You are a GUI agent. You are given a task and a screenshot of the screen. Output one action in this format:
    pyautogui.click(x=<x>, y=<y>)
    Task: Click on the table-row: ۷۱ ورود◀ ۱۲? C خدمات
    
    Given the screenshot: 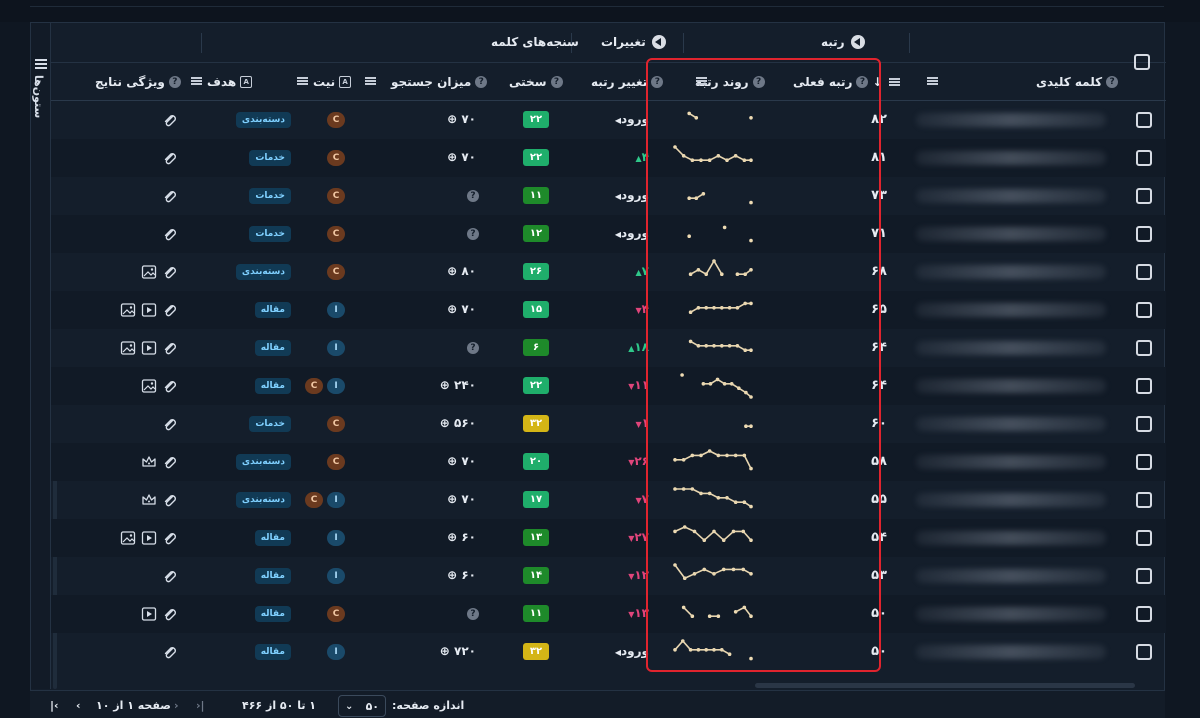 What is the action you would take?
    pyautogui.click(x=608, y=234)
    